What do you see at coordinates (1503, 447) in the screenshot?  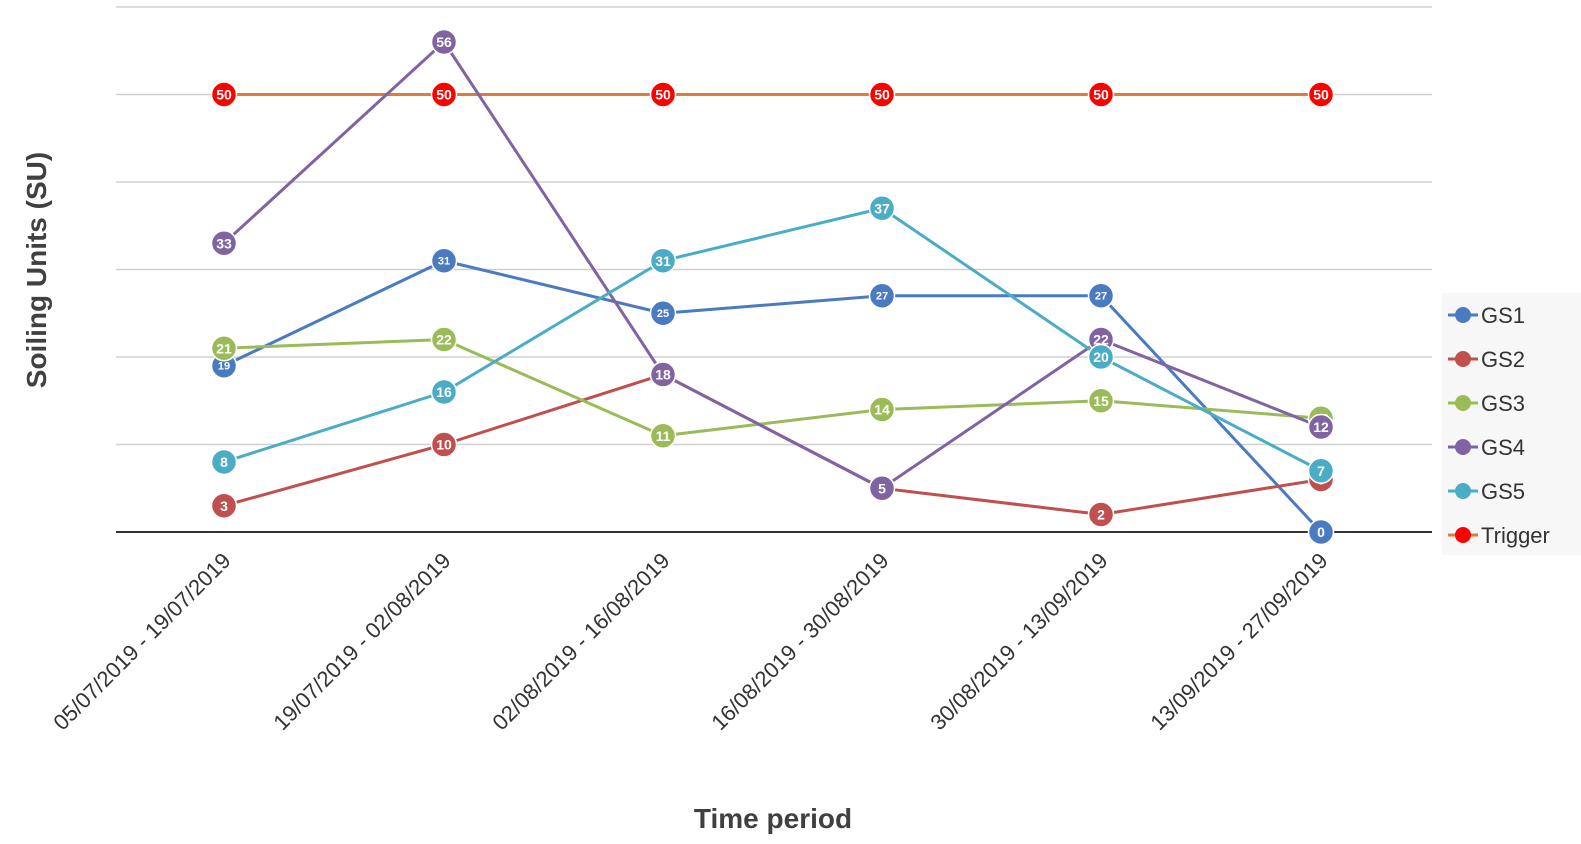 I see `legend-label-gs4: GS4` at bounding box center [1503, 447].